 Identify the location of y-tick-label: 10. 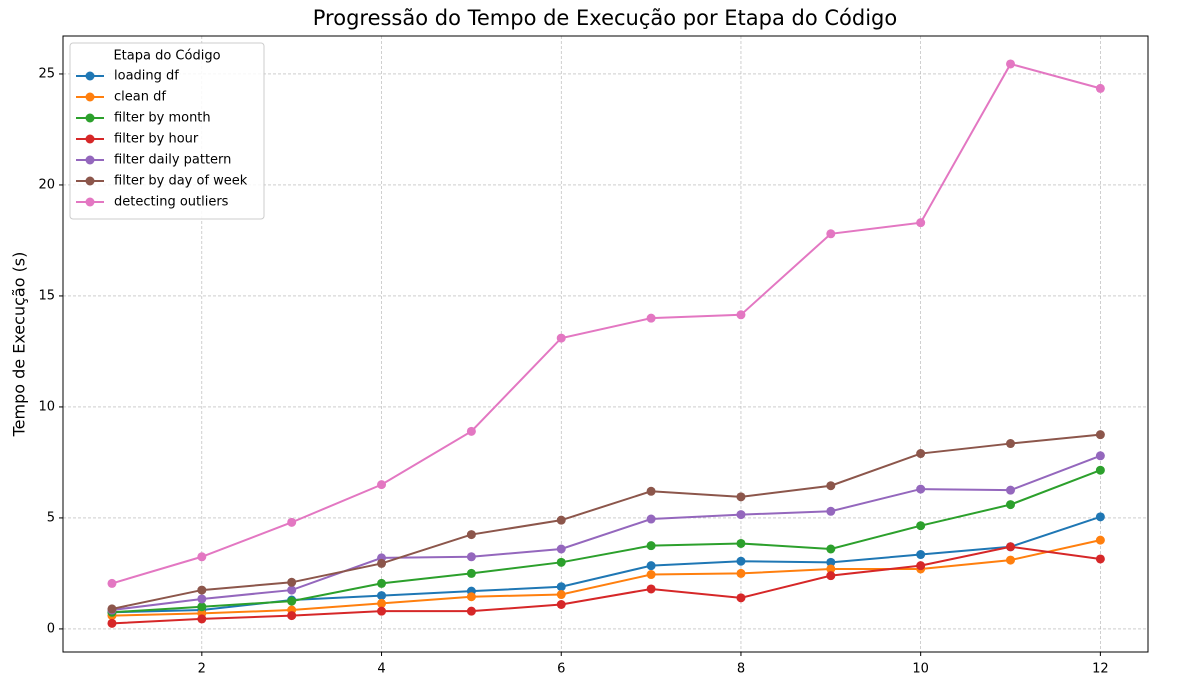
(46, 406).